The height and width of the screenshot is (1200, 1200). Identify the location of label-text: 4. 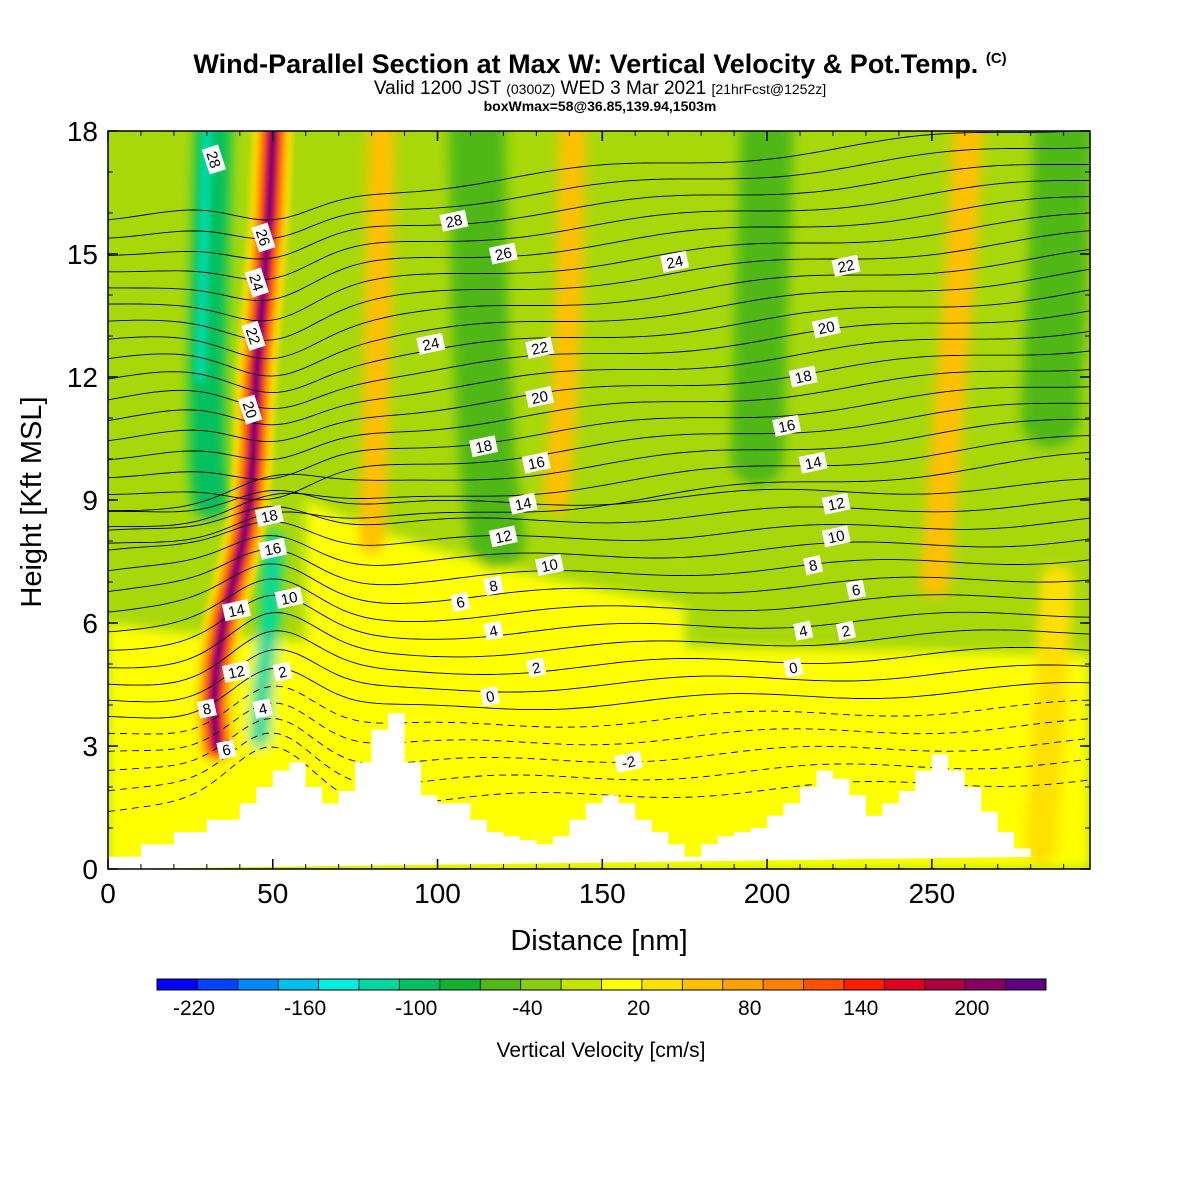
(494, 632).